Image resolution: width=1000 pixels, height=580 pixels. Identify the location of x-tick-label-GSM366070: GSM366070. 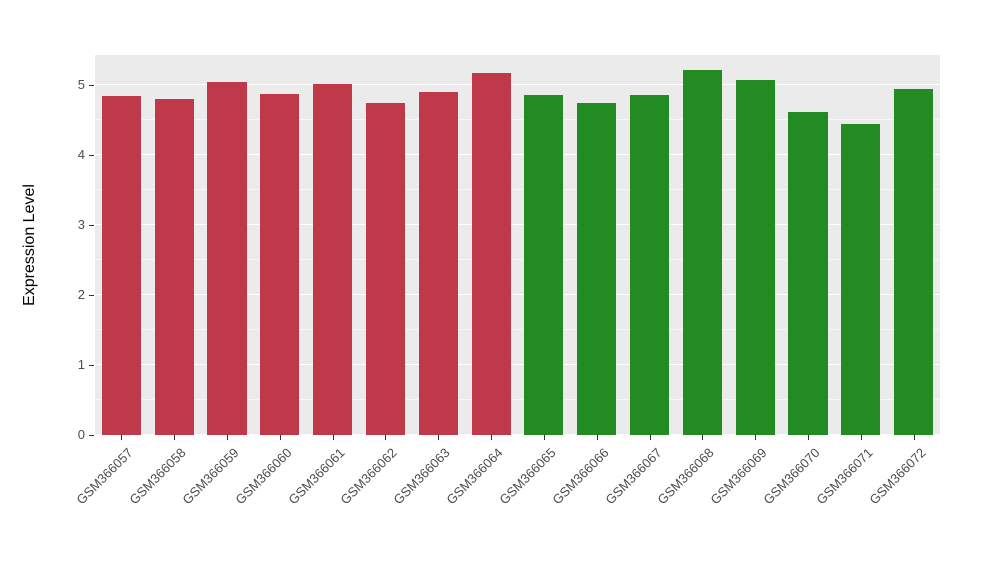
(791, 476).